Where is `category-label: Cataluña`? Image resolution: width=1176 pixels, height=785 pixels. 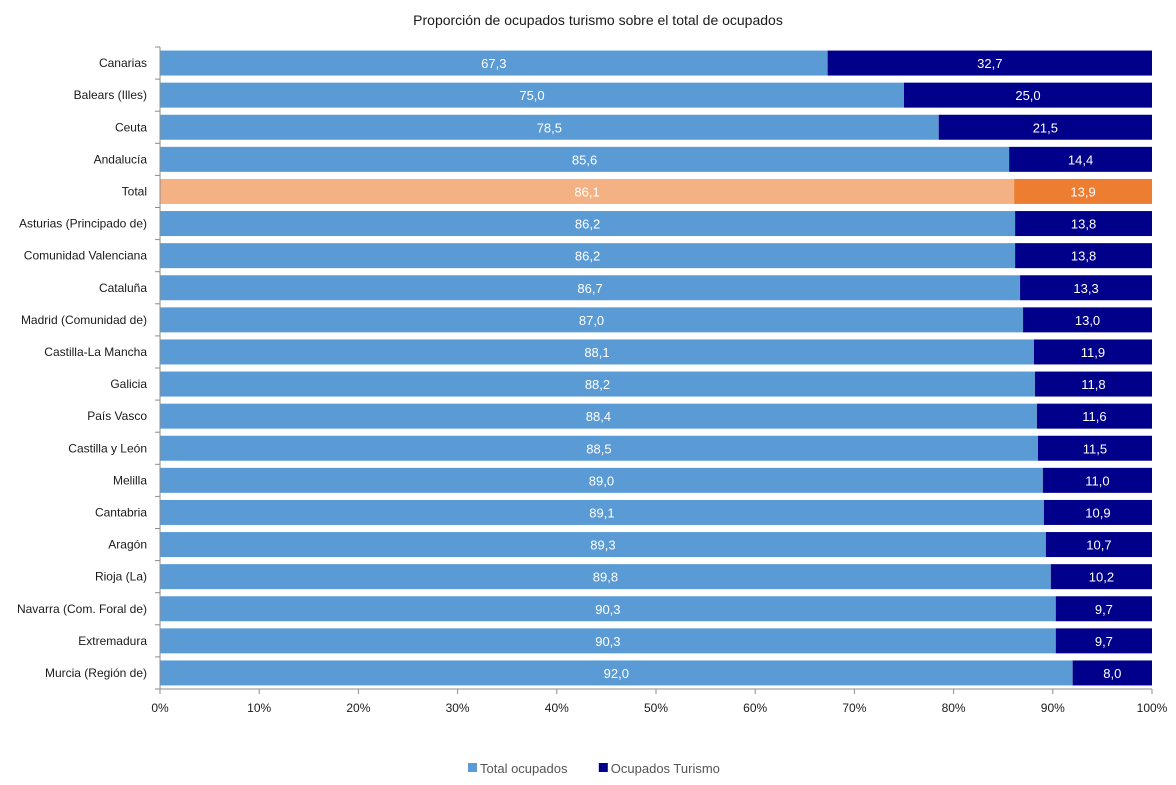 category-label: Cataluña is located at coordinates (123, 288).